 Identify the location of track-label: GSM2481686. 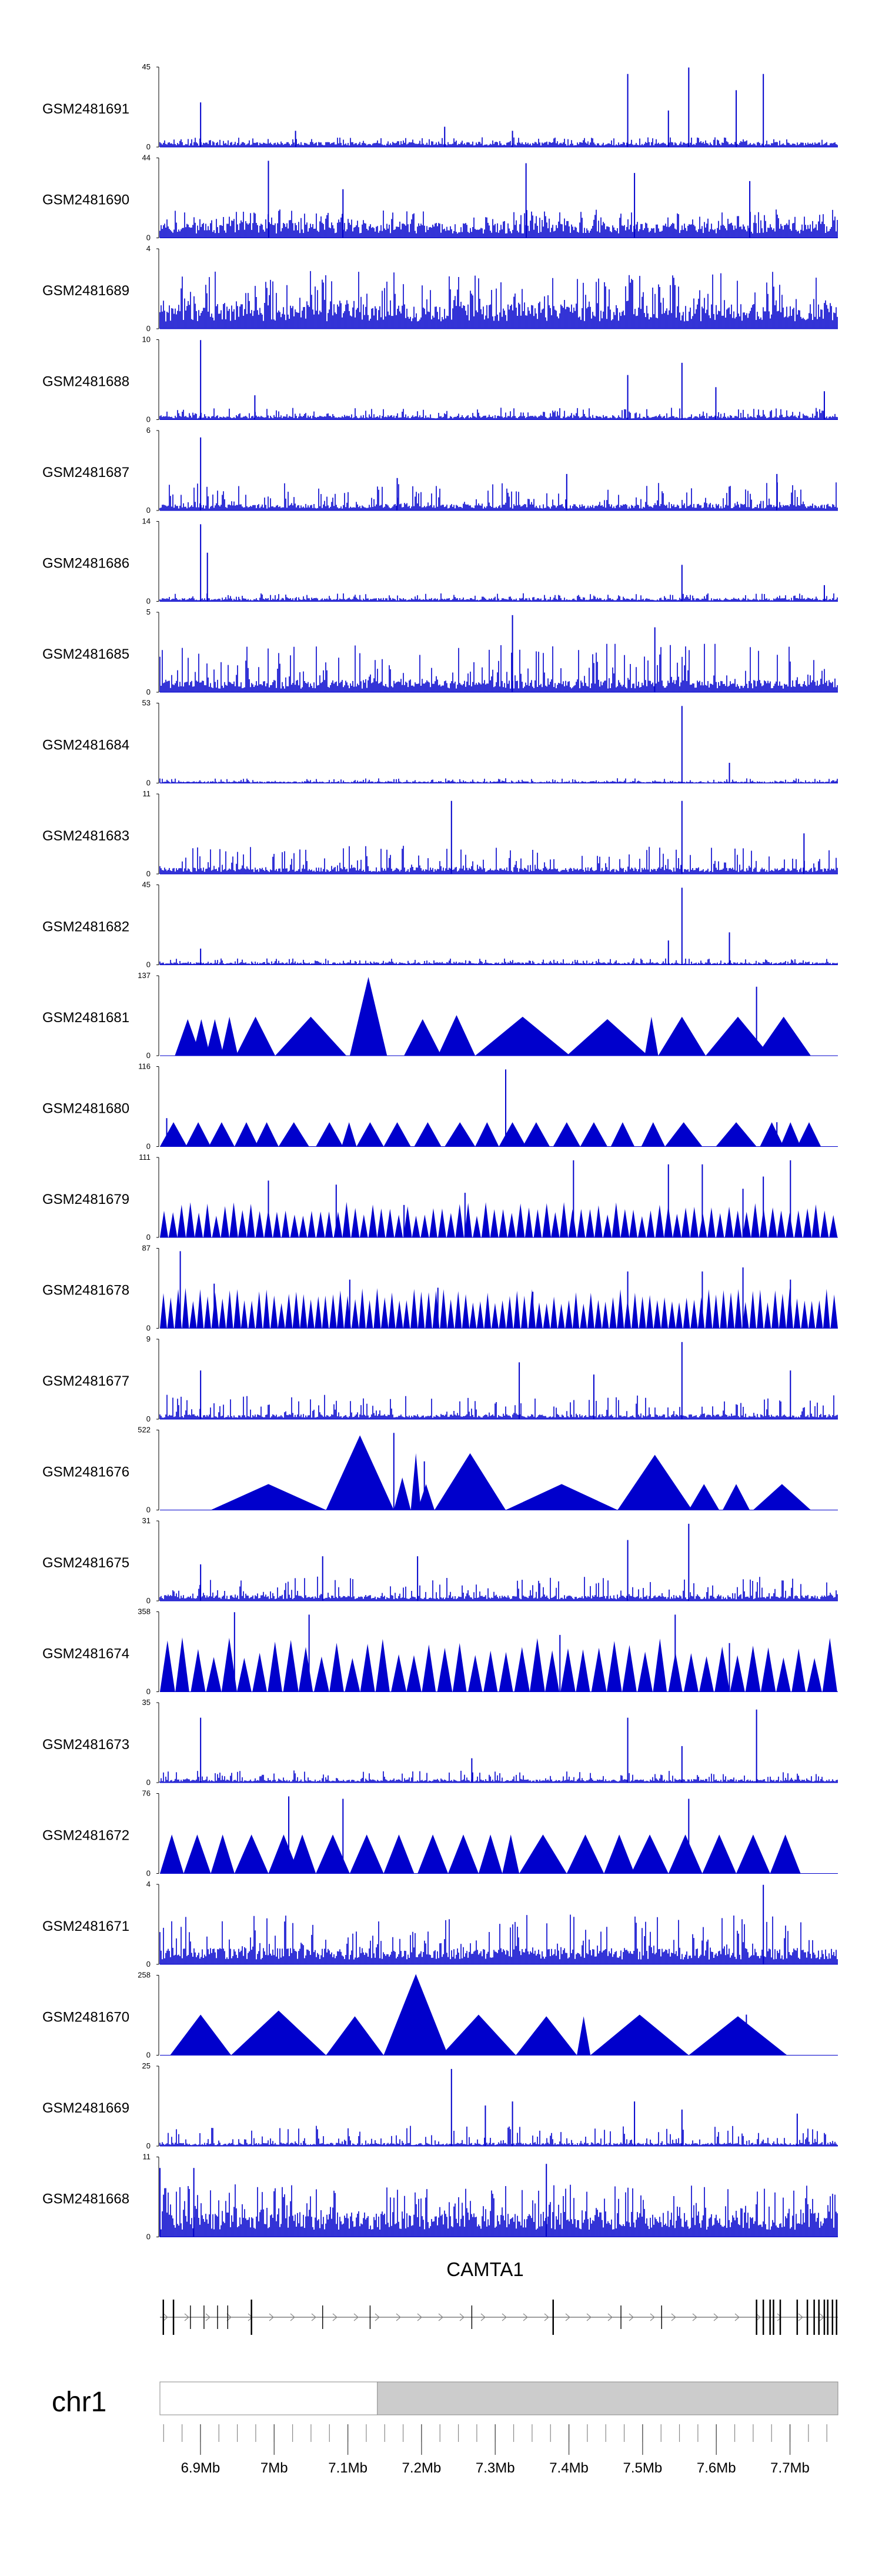
(85, 564).